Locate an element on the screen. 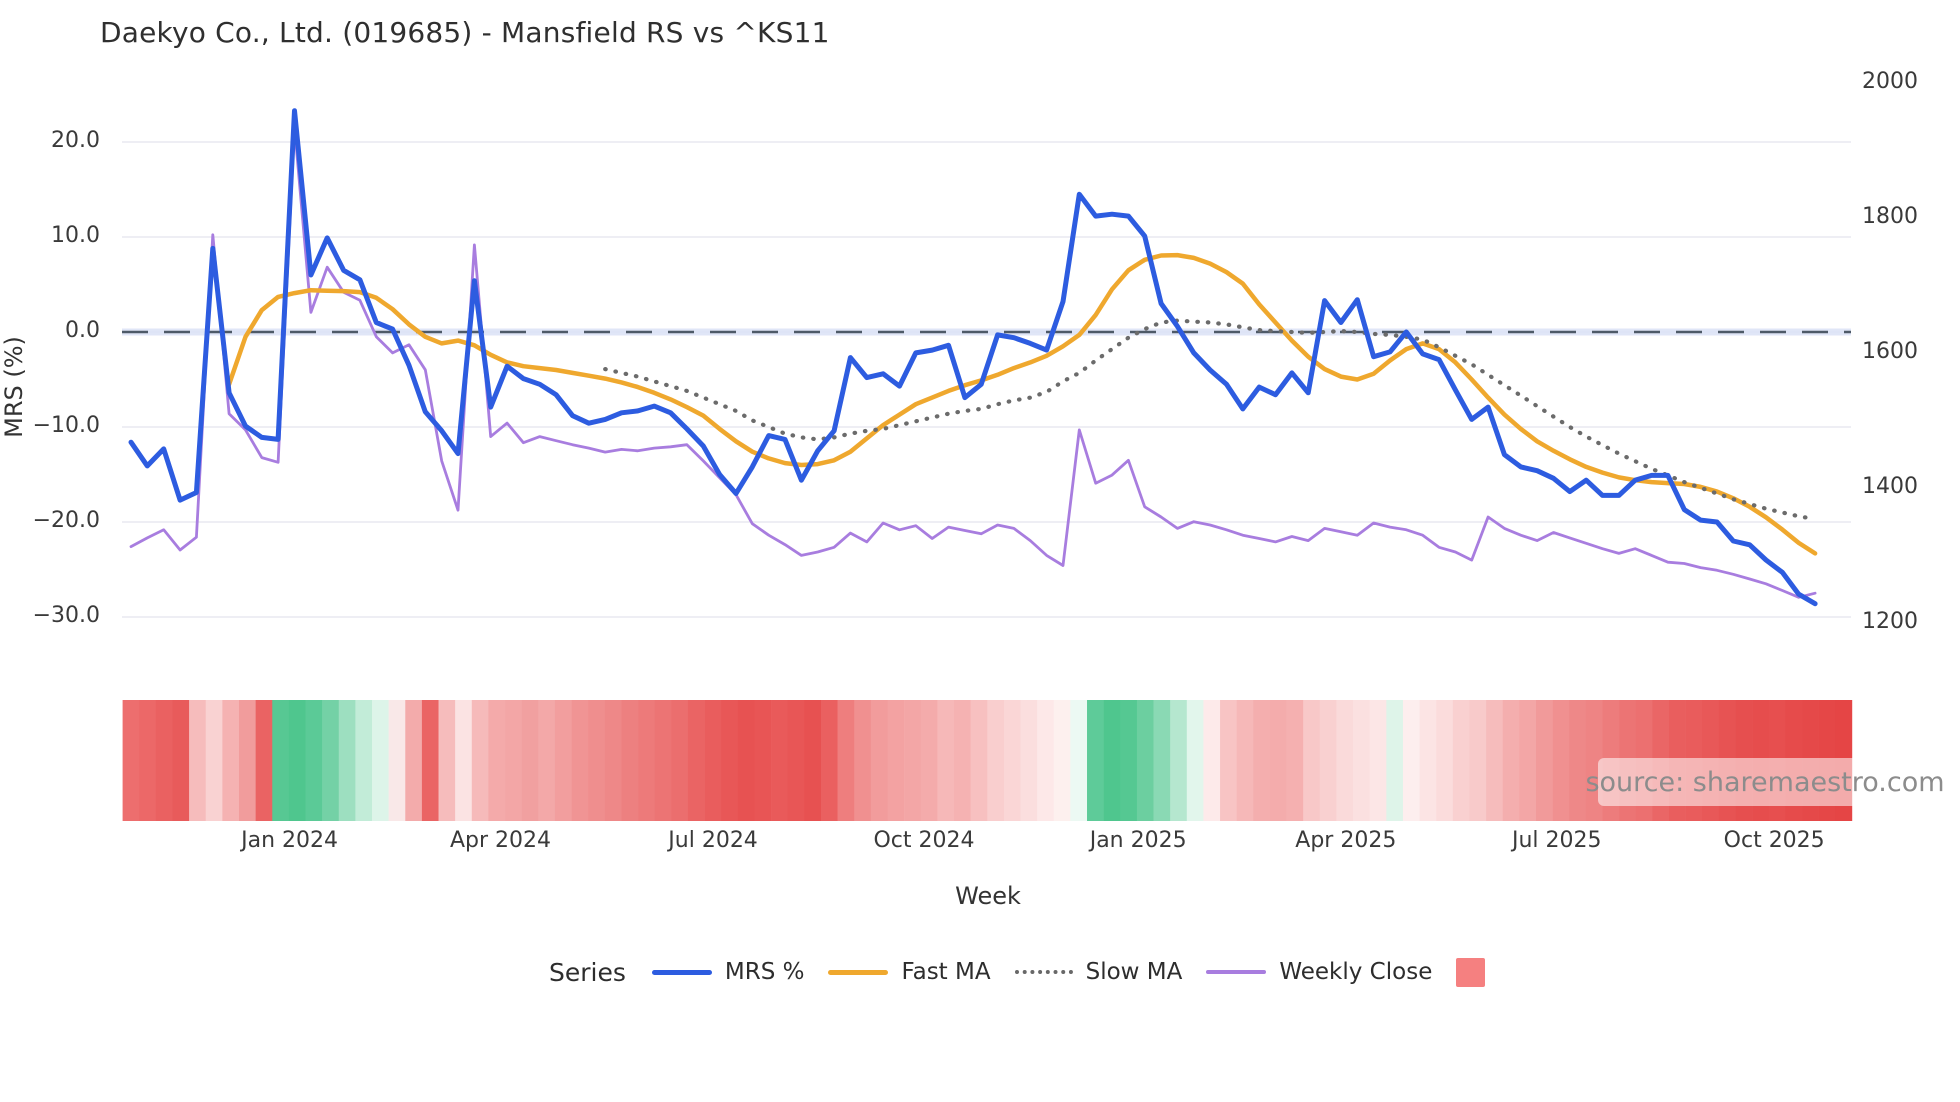 This screenshot has width=1960, height=1102. weekly-close-line-swatch-icon is located at coordinates (1236, 972).